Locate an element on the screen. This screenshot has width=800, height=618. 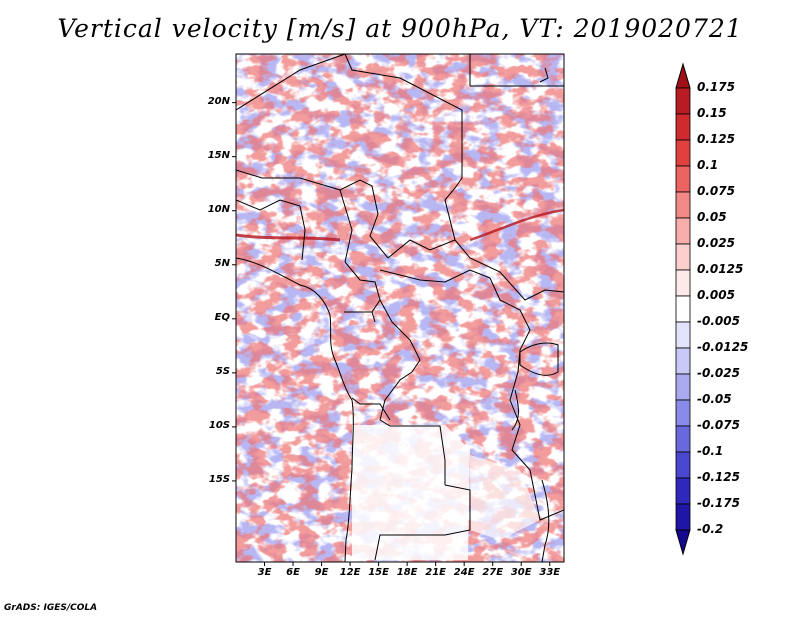
colorbar-label: 0.005 is located at coordinates (716, 295).